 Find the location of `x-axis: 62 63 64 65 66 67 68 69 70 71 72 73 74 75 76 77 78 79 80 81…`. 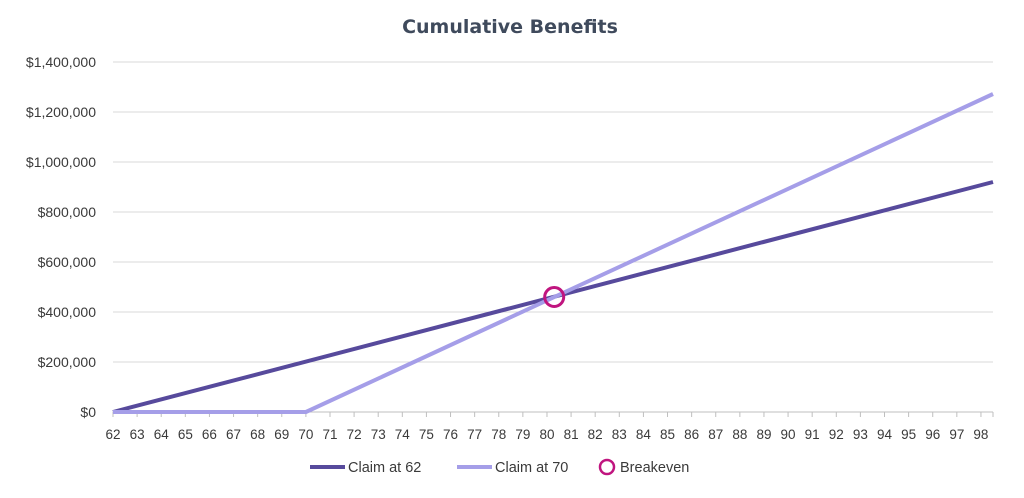

x-axis: 62 63 64 65 66 67 68 69 70 71 72 73 74 75 76 77 78 79 80 81… is located at coordinates (549, 426).